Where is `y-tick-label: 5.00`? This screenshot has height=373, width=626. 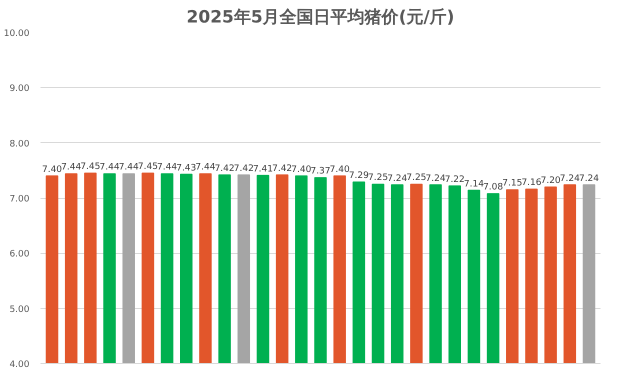 y-tick-label: 5.00 is located at coordinates (19, 309).